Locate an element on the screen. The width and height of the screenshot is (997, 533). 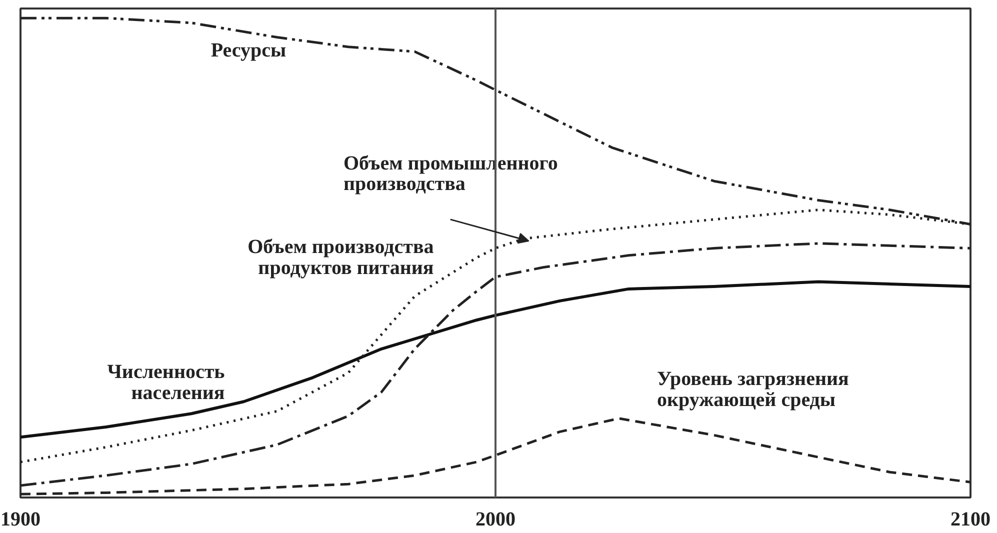
series-label: Объем производства продуктов питания is located at coordinates (341, 258).